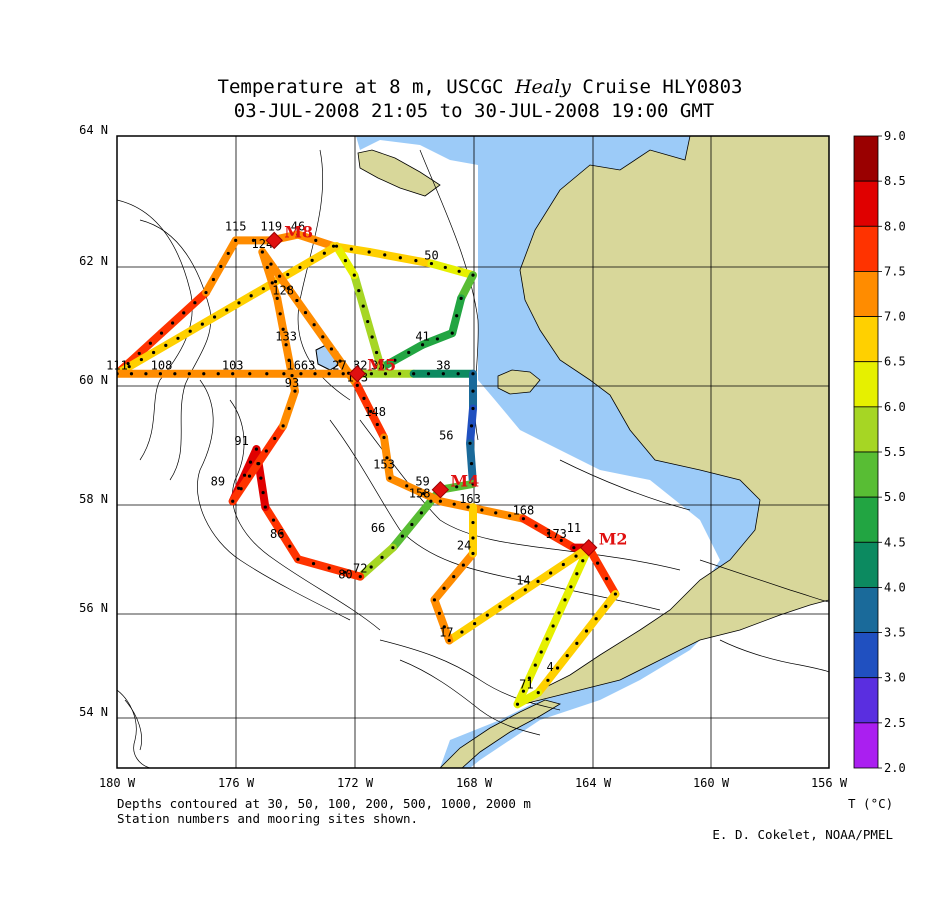 The width and height of the screenshot is (929, 904). Describe the element at coordinates (895, 768) in the screenshot. I see `colorbar-tick-label: 2.0` at that location.